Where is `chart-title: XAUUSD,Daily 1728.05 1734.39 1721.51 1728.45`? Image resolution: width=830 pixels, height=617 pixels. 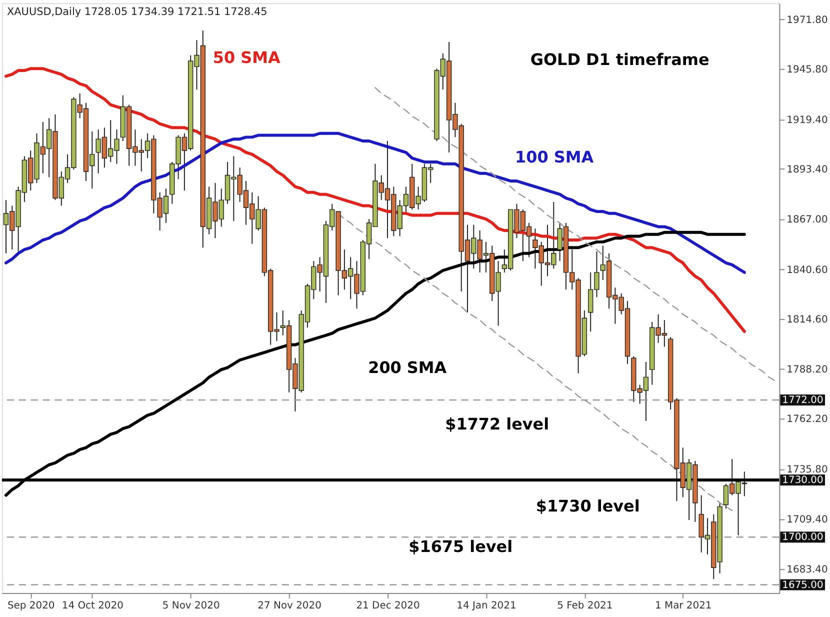
chart-title: XAUUSD,Daily 1728.05 1734.39 1721.51 1728.45 is located at coordinates (137, 12).